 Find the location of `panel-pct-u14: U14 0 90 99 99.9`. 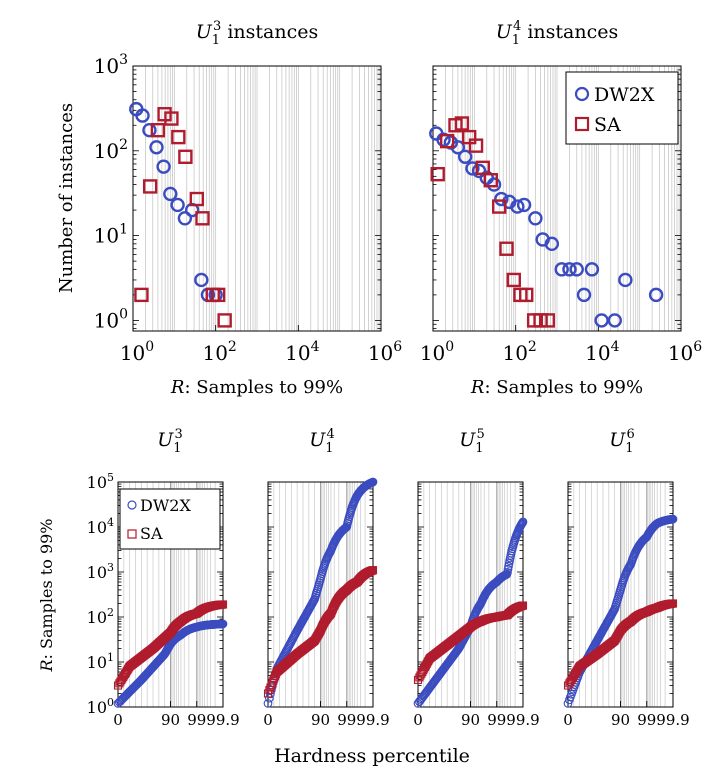

panel-pct-u14: U14 0 90 99 99.9 is located at coordinates (326, 578).